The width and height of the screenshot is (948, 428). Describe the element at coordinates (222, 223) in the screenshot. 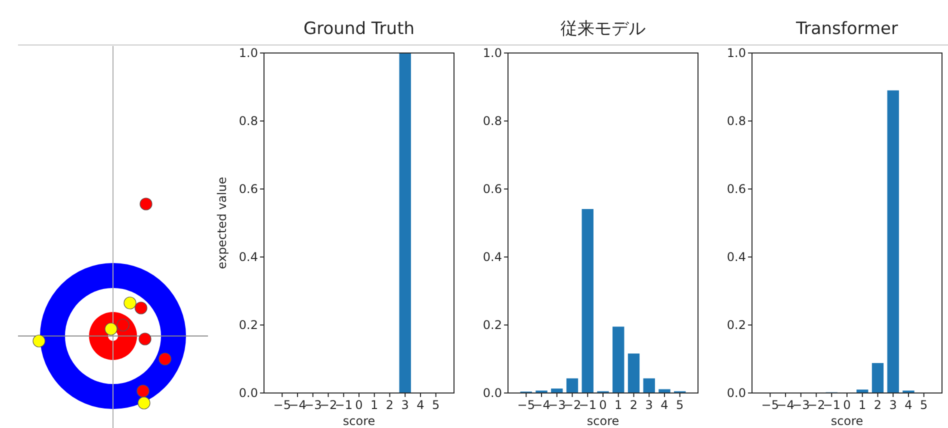

I see `y-axis-title: expected value` at that location.